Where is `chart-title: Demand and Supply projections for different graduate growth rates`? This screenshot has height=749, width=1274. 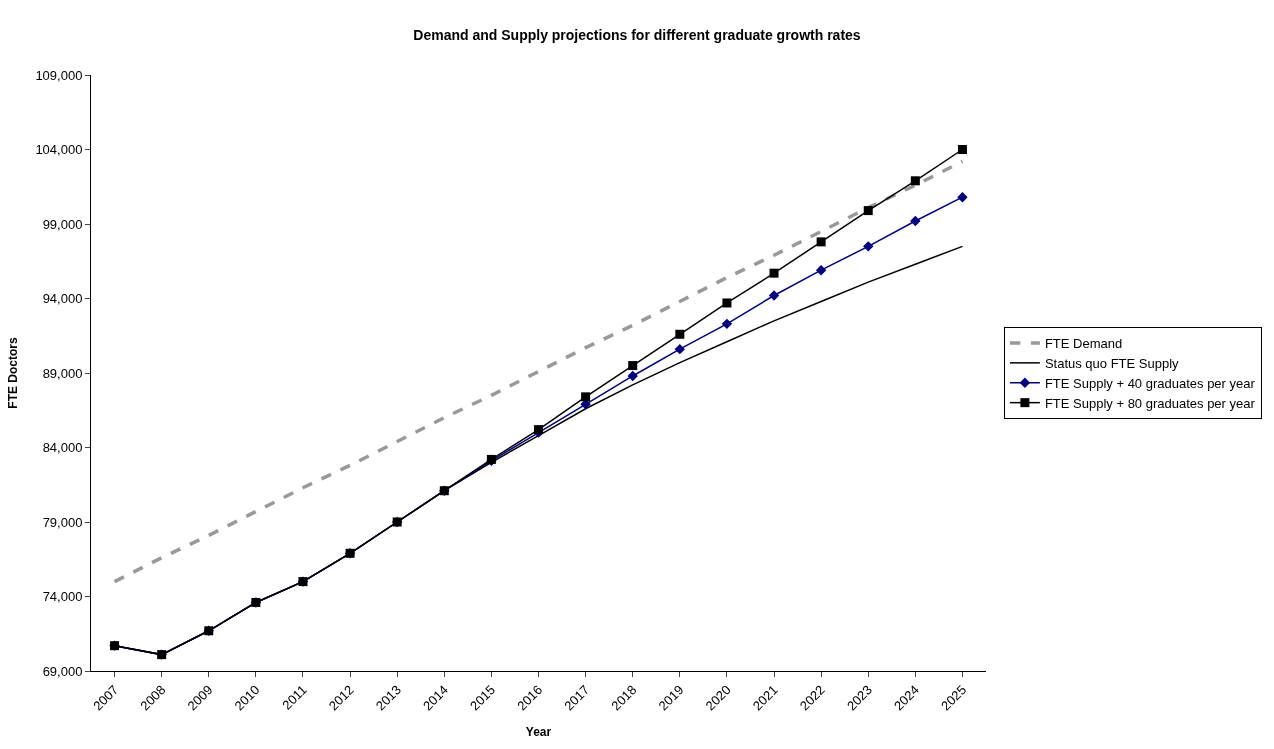 chart-title: Demand and Supply projections for different graduate growth rates is located at coordinates (637, 34).